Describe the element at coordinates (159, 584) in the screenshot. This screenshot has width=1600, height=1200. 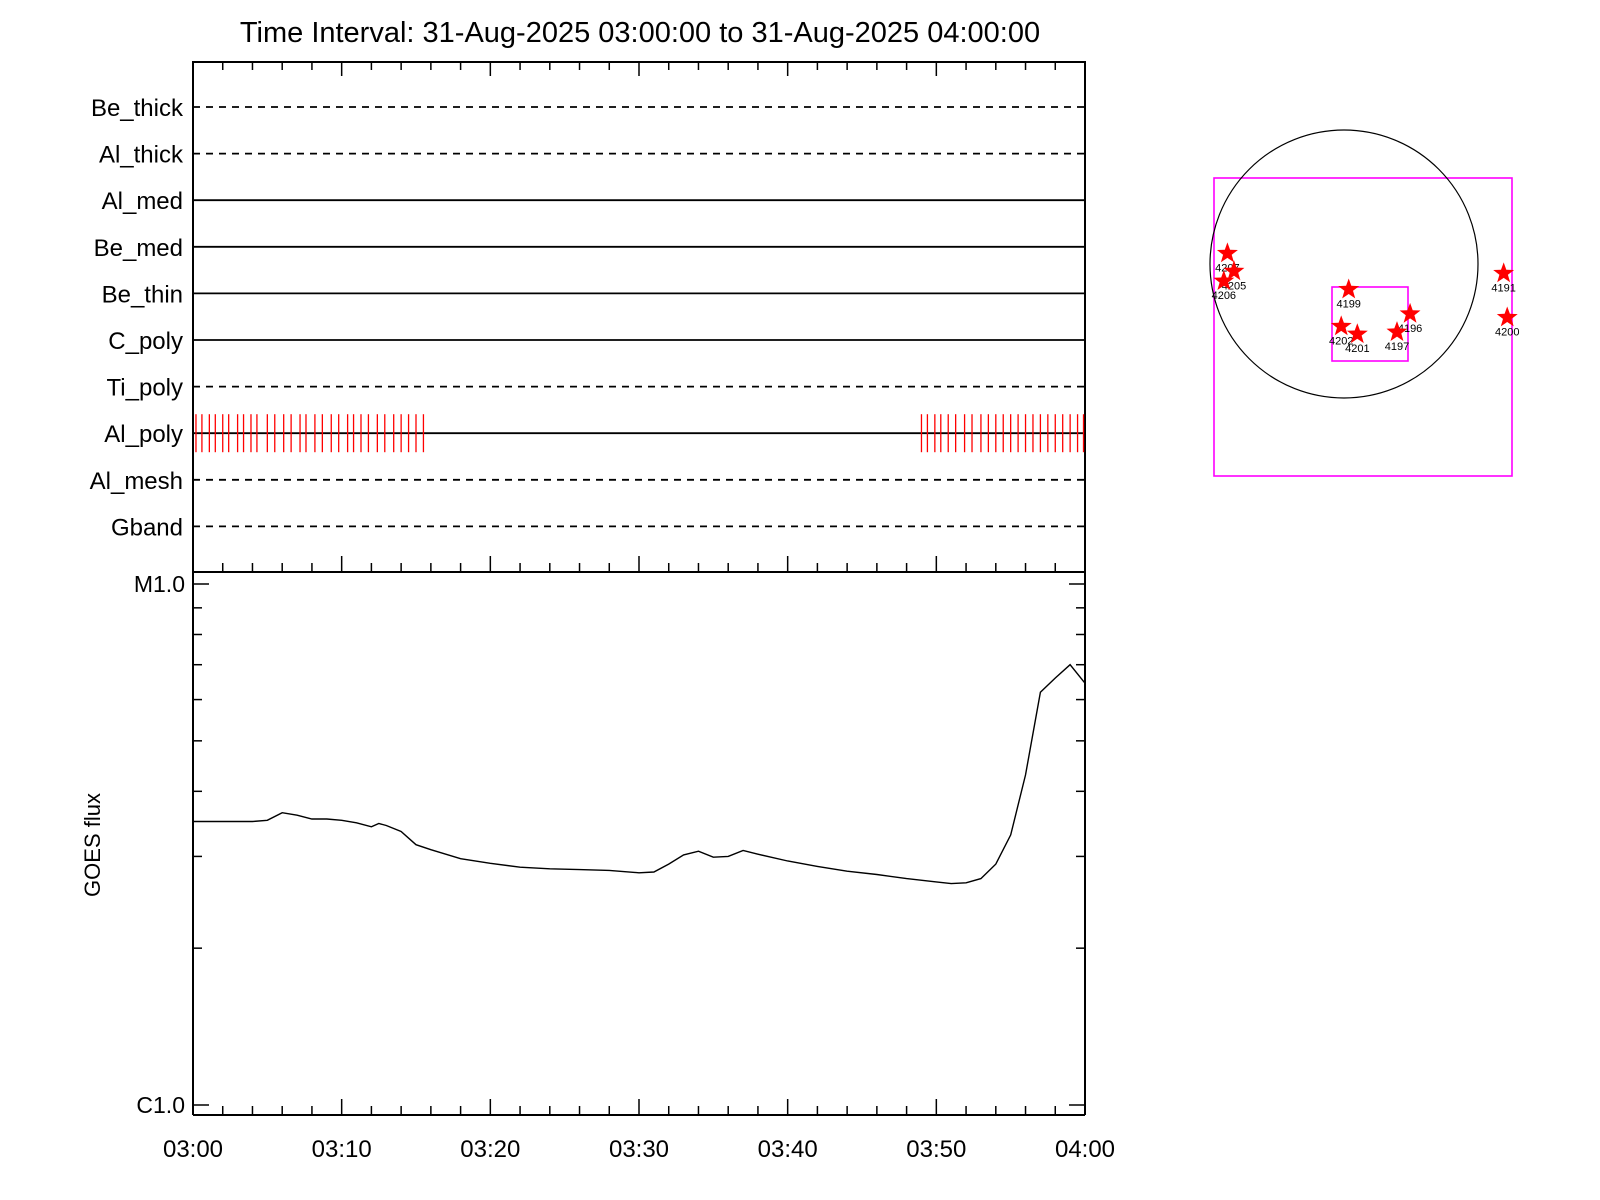
I see `y-tick-label: M1.0` at that location.